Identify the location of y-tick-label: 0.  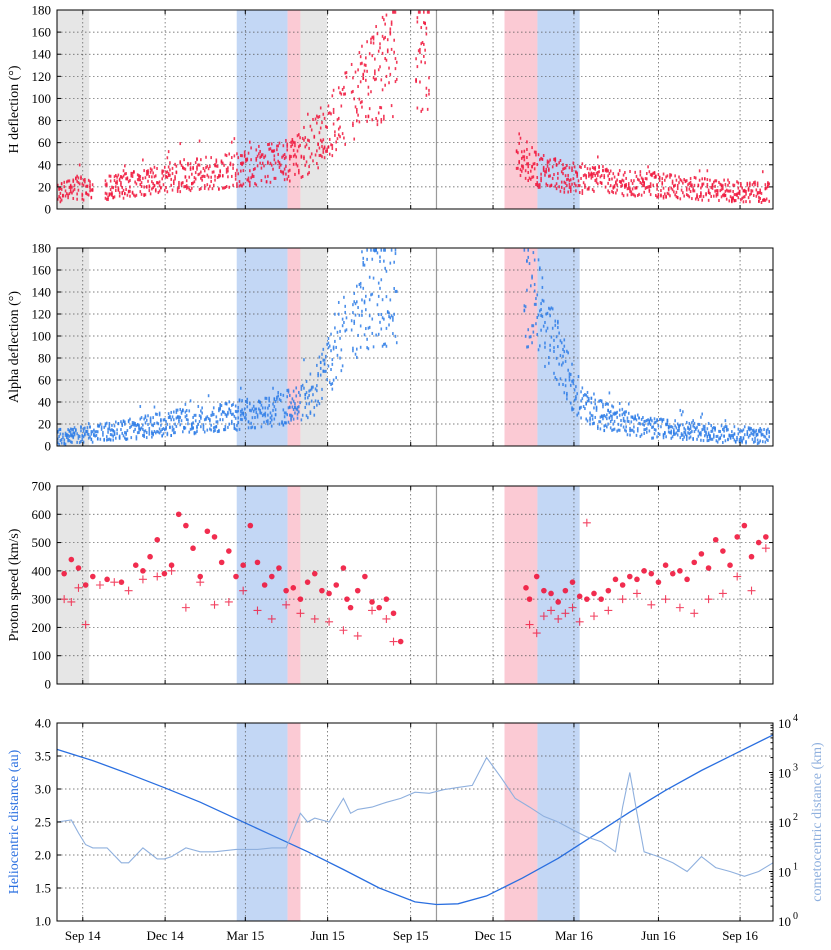
(48, 684).